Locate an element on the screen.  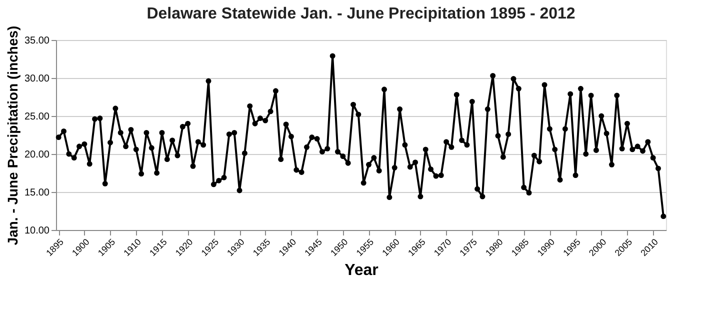
chart-title: Delaware Statewide Jan. - June Precipitation 1895 - 2012 is located at coordinates (361, 13).